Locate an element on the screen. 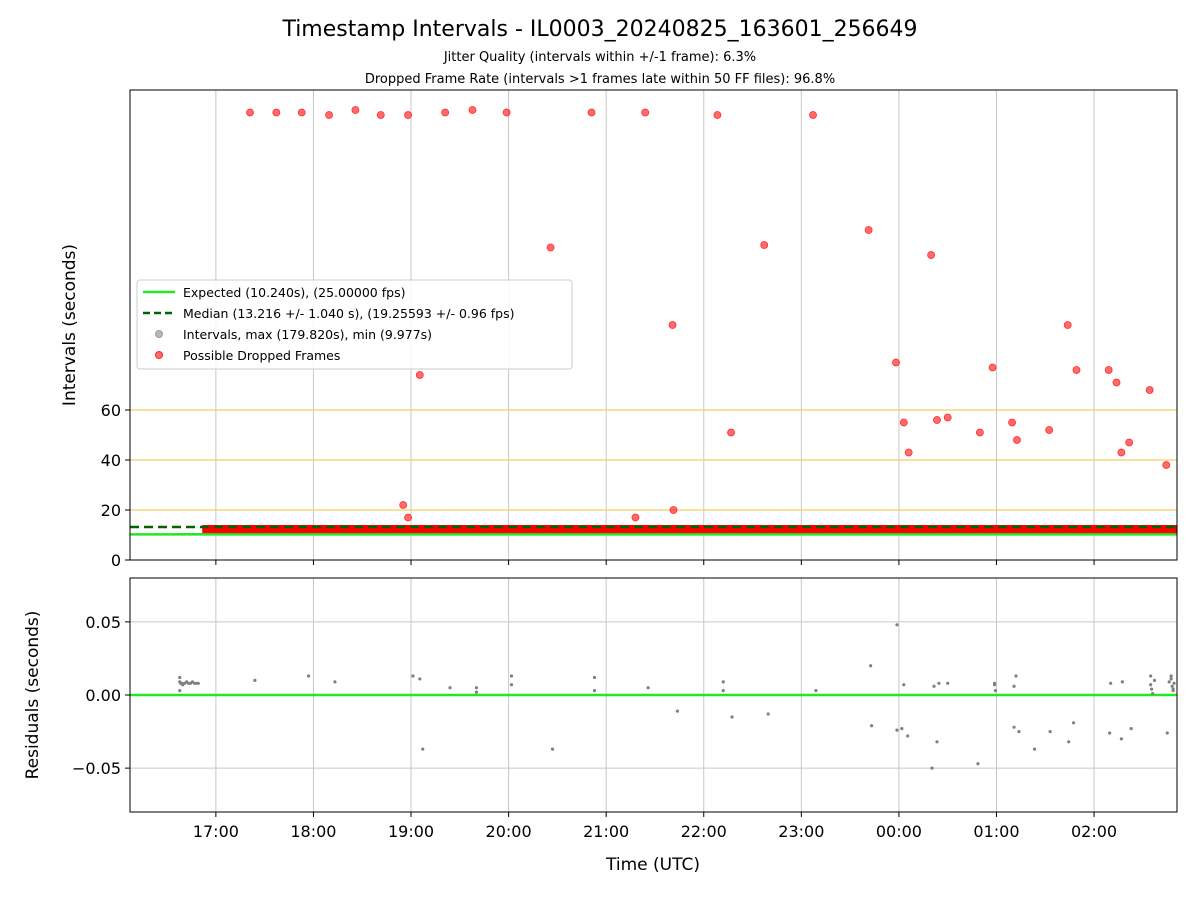  intervals-y-axis-label: Intervals (seconds) is located at coordinates (70, 325).